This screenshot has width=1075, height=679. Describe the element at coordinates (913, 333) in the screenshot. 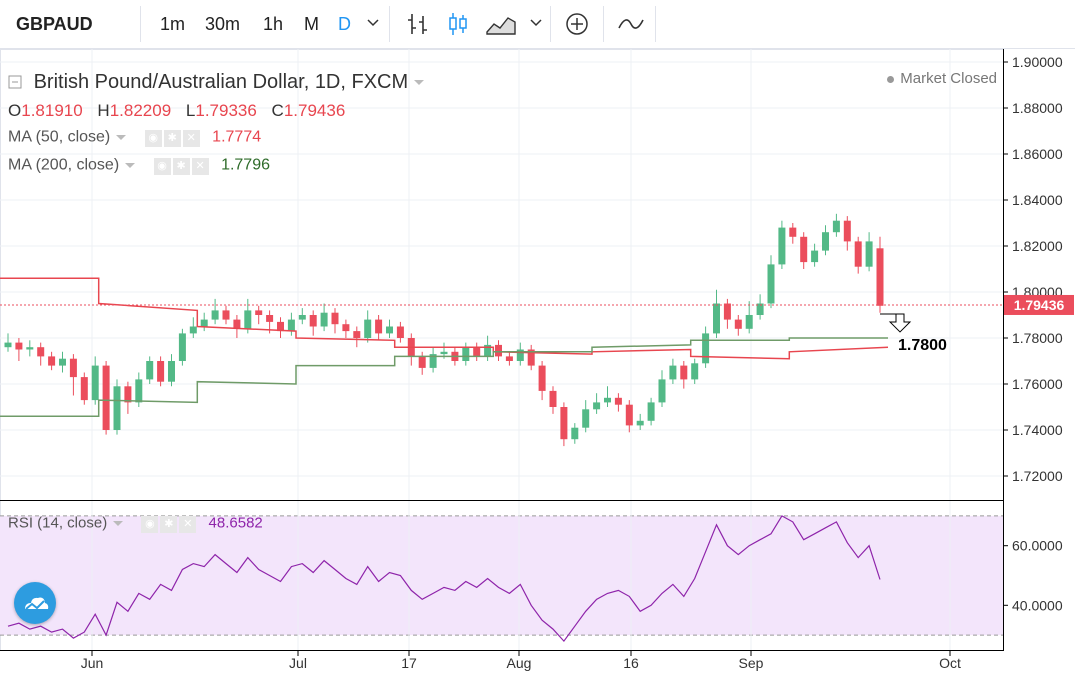

I see `target-annotation: 1.7800` at that location.